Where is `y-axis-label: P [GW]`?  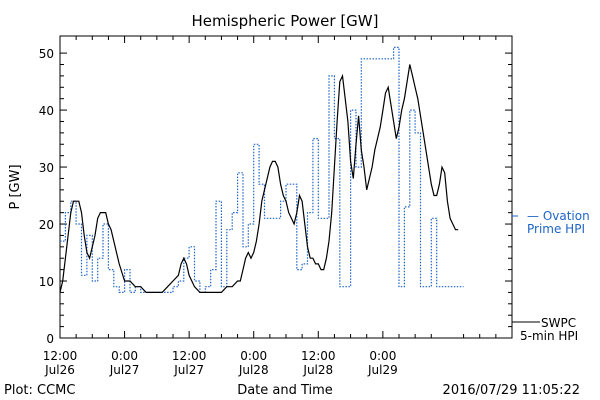
y-axis-label: P [GW] is located at coordinates (15, 186).